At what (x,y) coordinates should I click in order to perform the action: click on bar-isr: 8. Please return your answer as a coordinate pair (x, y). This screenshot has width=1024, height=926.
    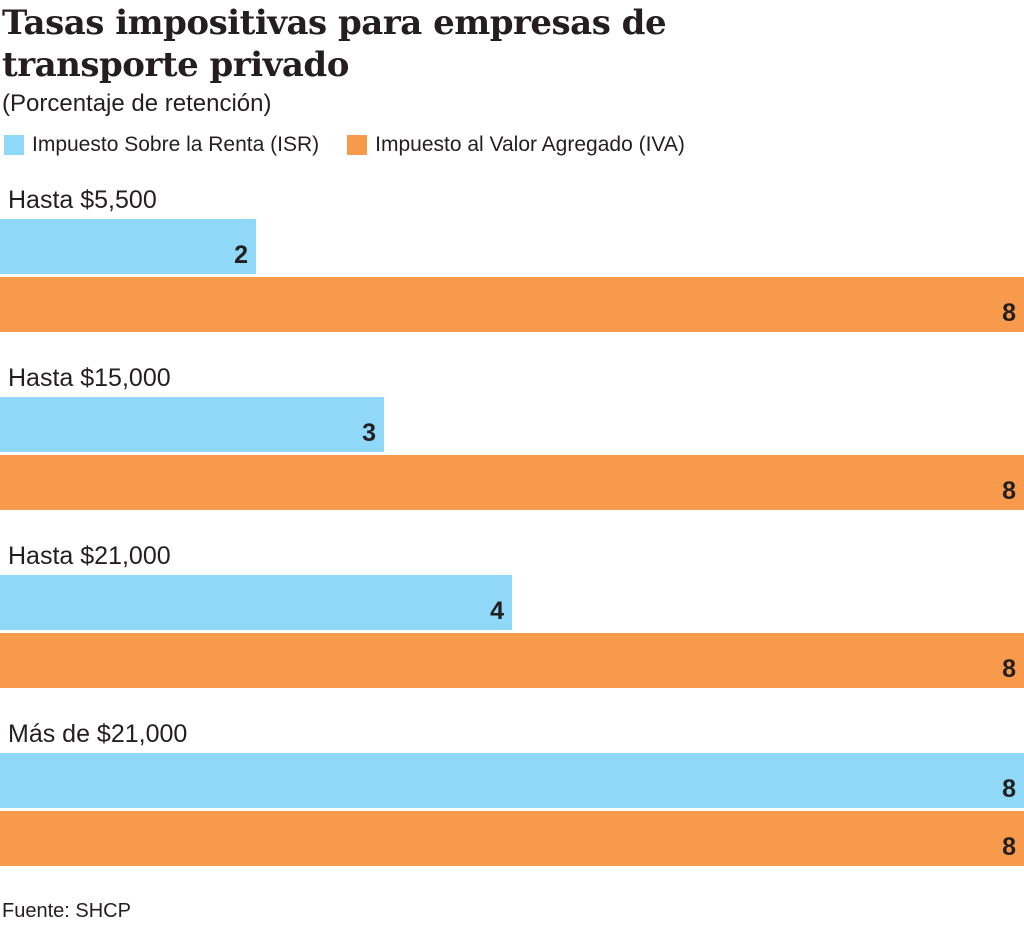
    Looking at the image, I should click on (512, 780).